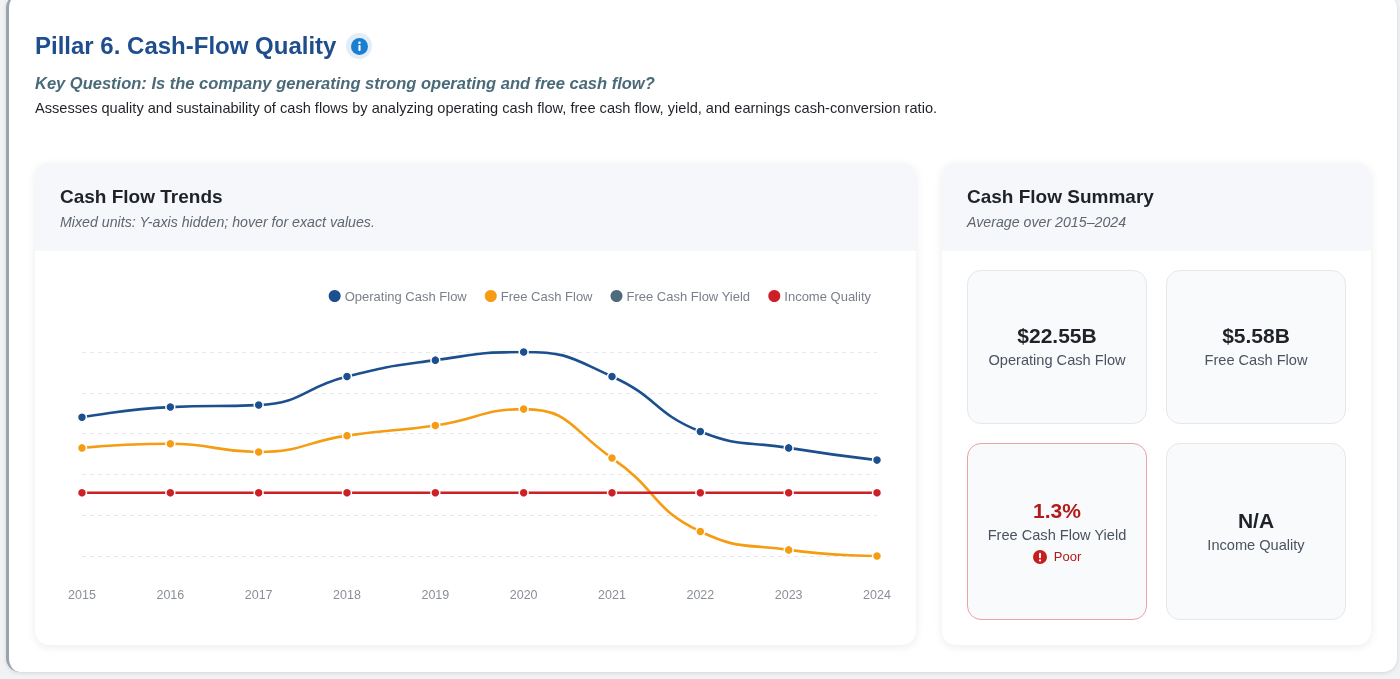 This screenshot has height=679, width=1400. Describe the element at coordinates (1057, 336) in the screenshot. I see `text: $22.55B` at that location.